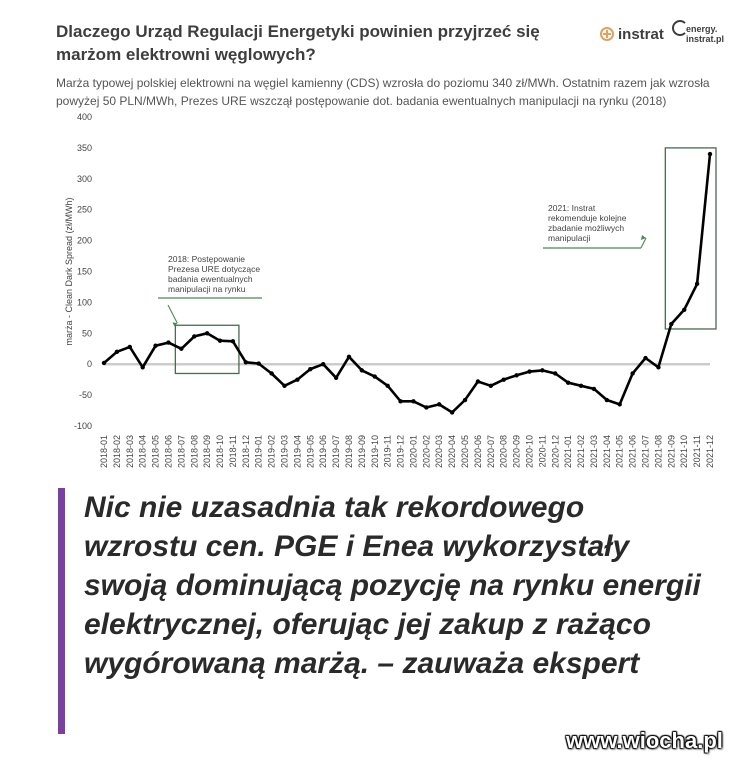 The width and height of the screenshot is (750, 764). What do you see at coordinates (401, 451) in the screenshot?
I see `x-tick-label: 2019-12` at bounding box center [401, 451].